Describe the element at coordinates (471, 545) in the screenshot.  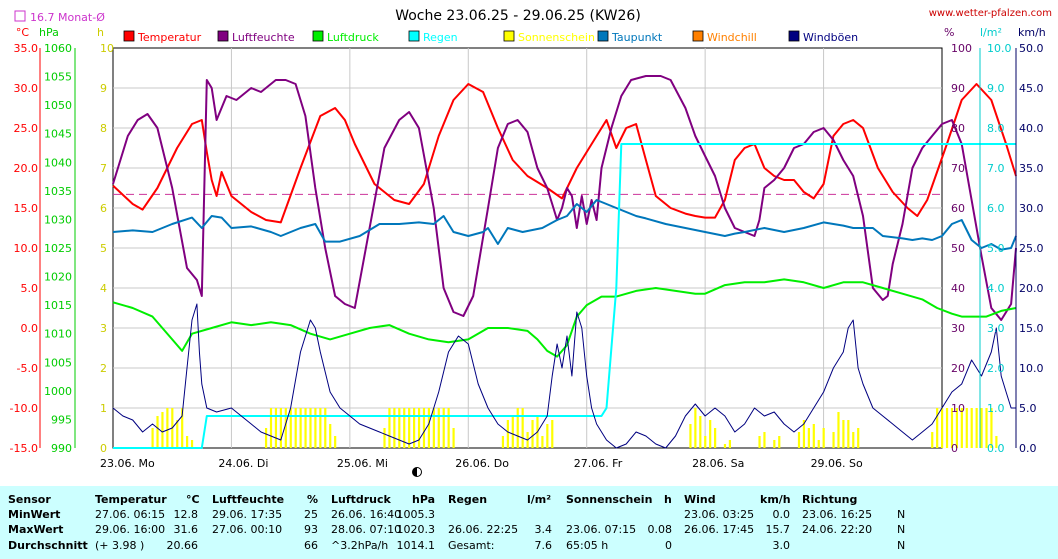
I see `stats-avg-rain-time: Gesamt:` at that location.